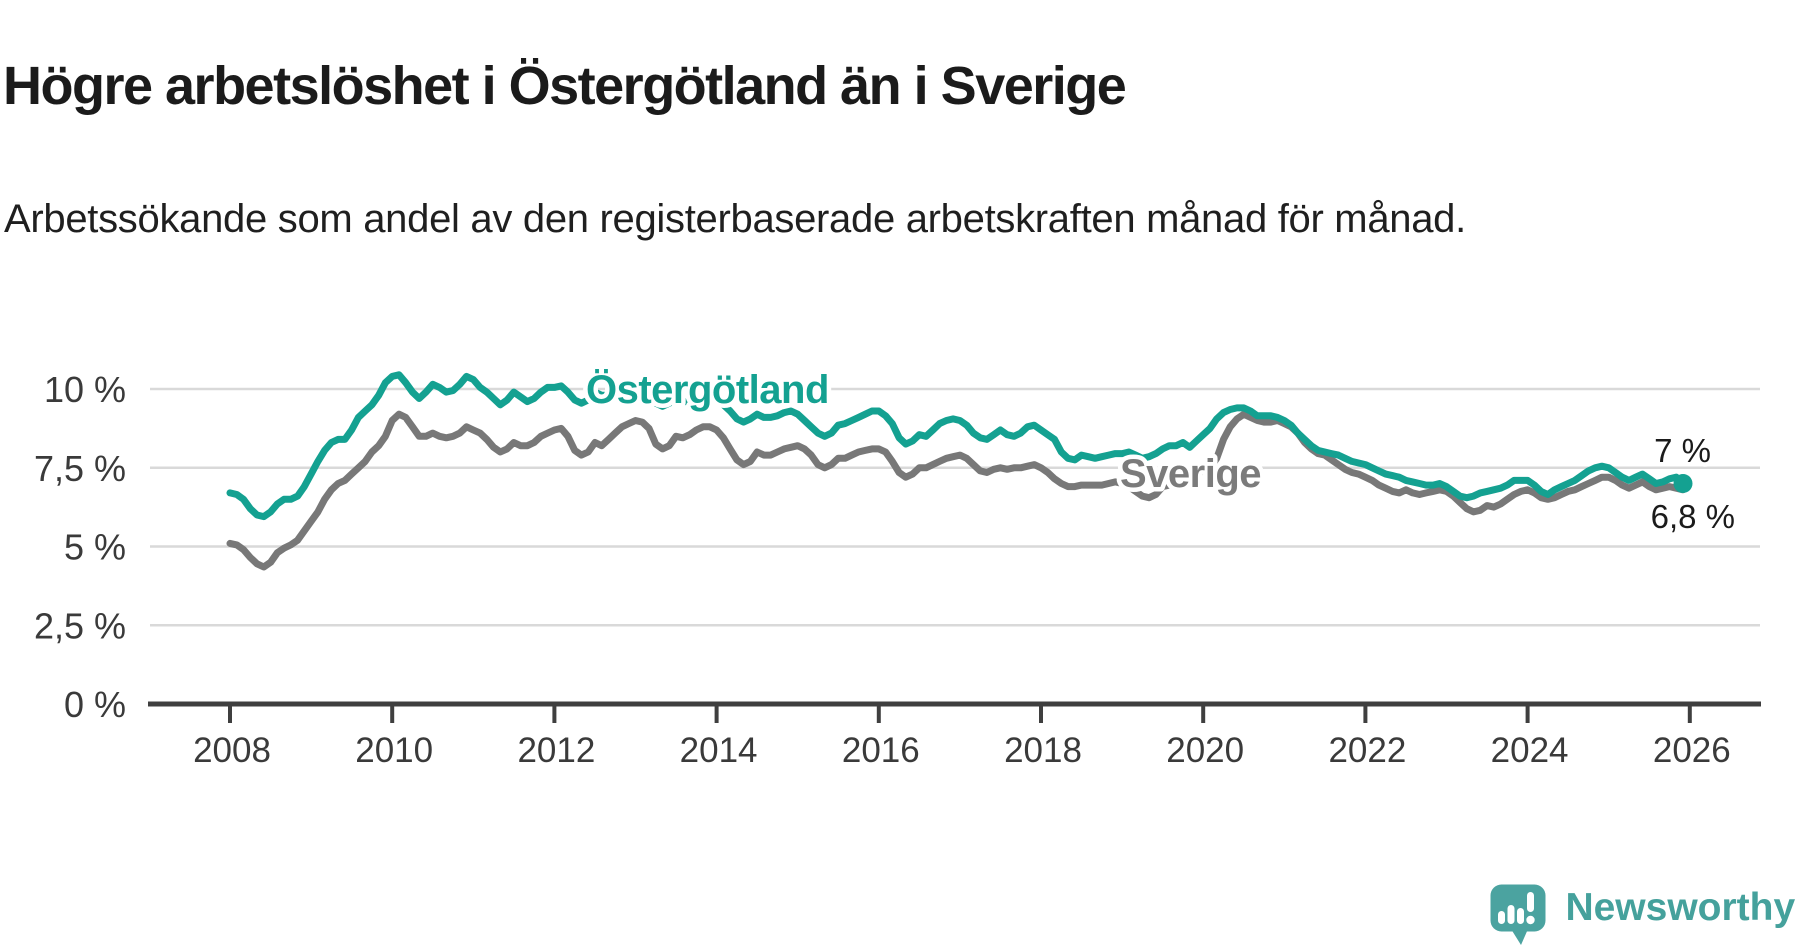 The image size is (1800, 948). Describe the element at coordinates (1190, 474) in the screenshot. I see `series-label-sverige: Sverige` at that location.